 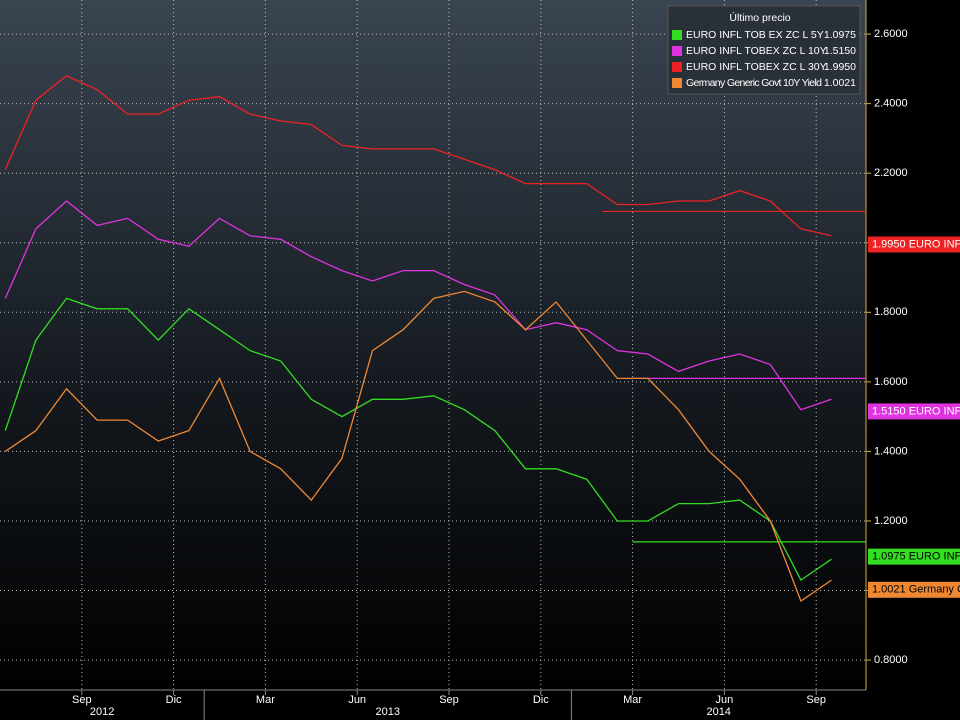 What do you see at coordinates (891, 451) in the screenshot?
I see `y-tick-label: 1.4000` at bounding box center [891, 451].